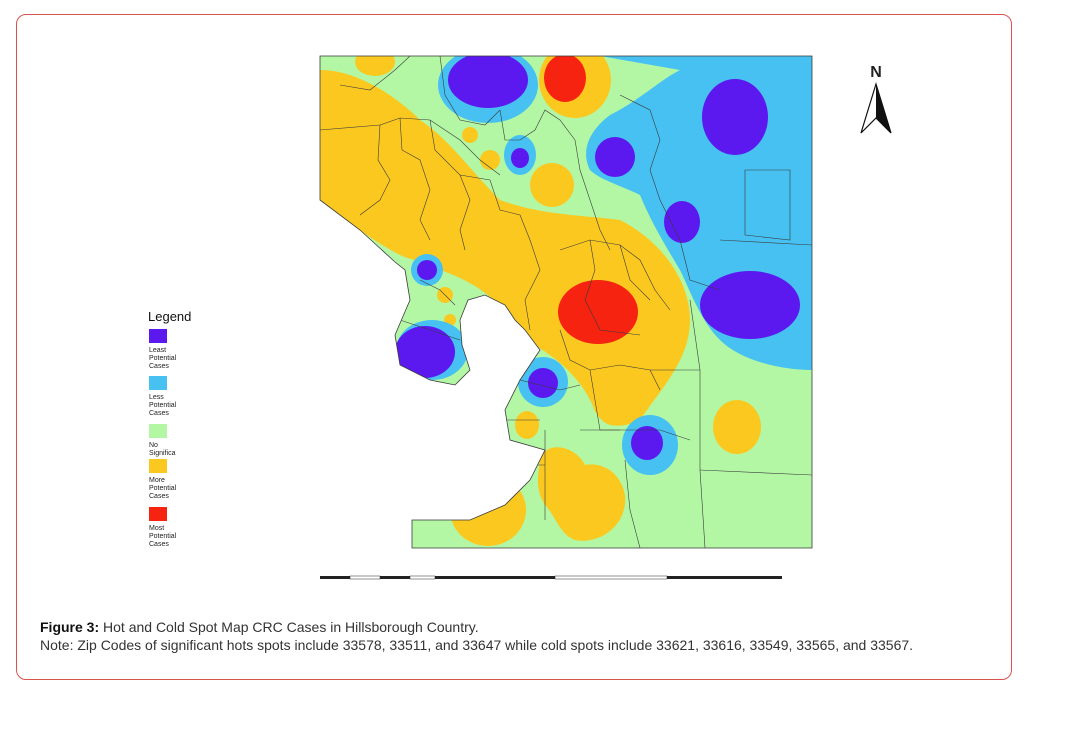 This screenshot has width=1085, height=736. Describe the element at coordinates (169, 316) in the screenshot. I see `legend-title: Legend` at that location.